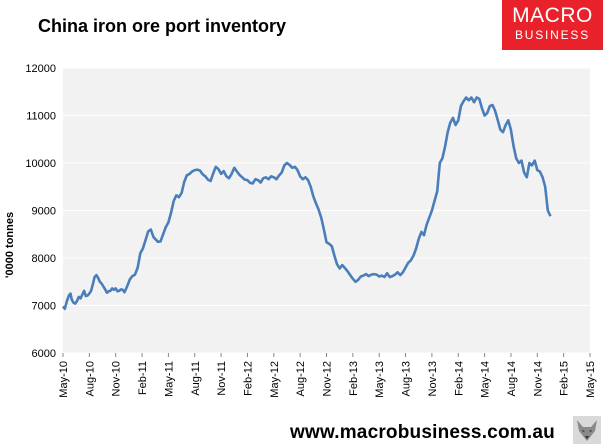 The image size is (603, 445). I want to click on x-tick-label: Aug-13, so click(407, 378).